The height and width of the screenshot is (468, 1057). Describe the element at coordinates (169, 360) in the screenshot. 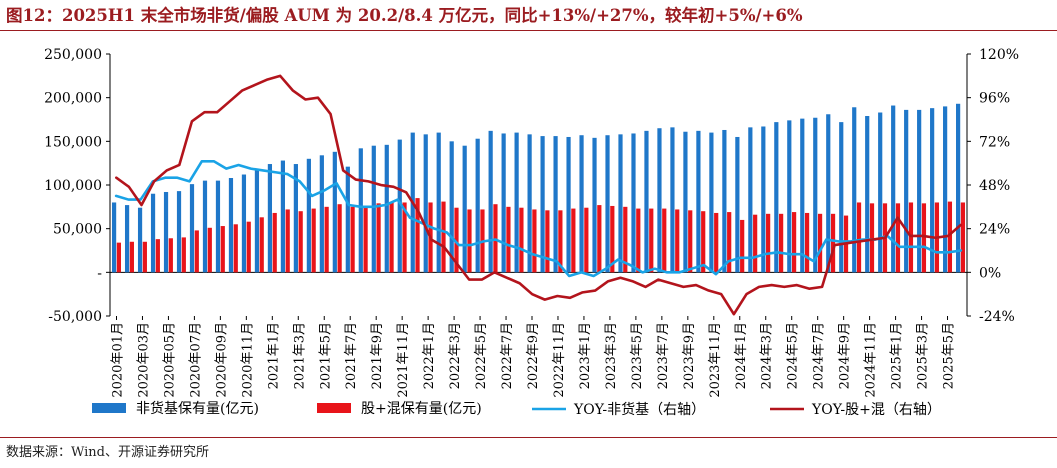

I see `x-tick-label: 2020年05月` at that location.